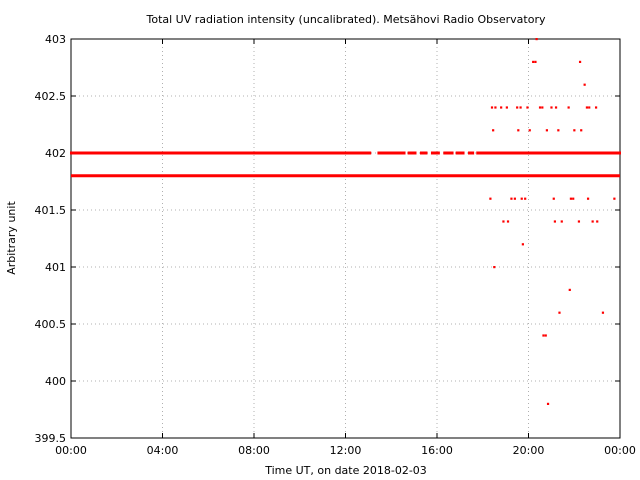  Describe the element at coordinates (254, 450) in the screenshot. I see `x-tick-label: 08:00` at that location.